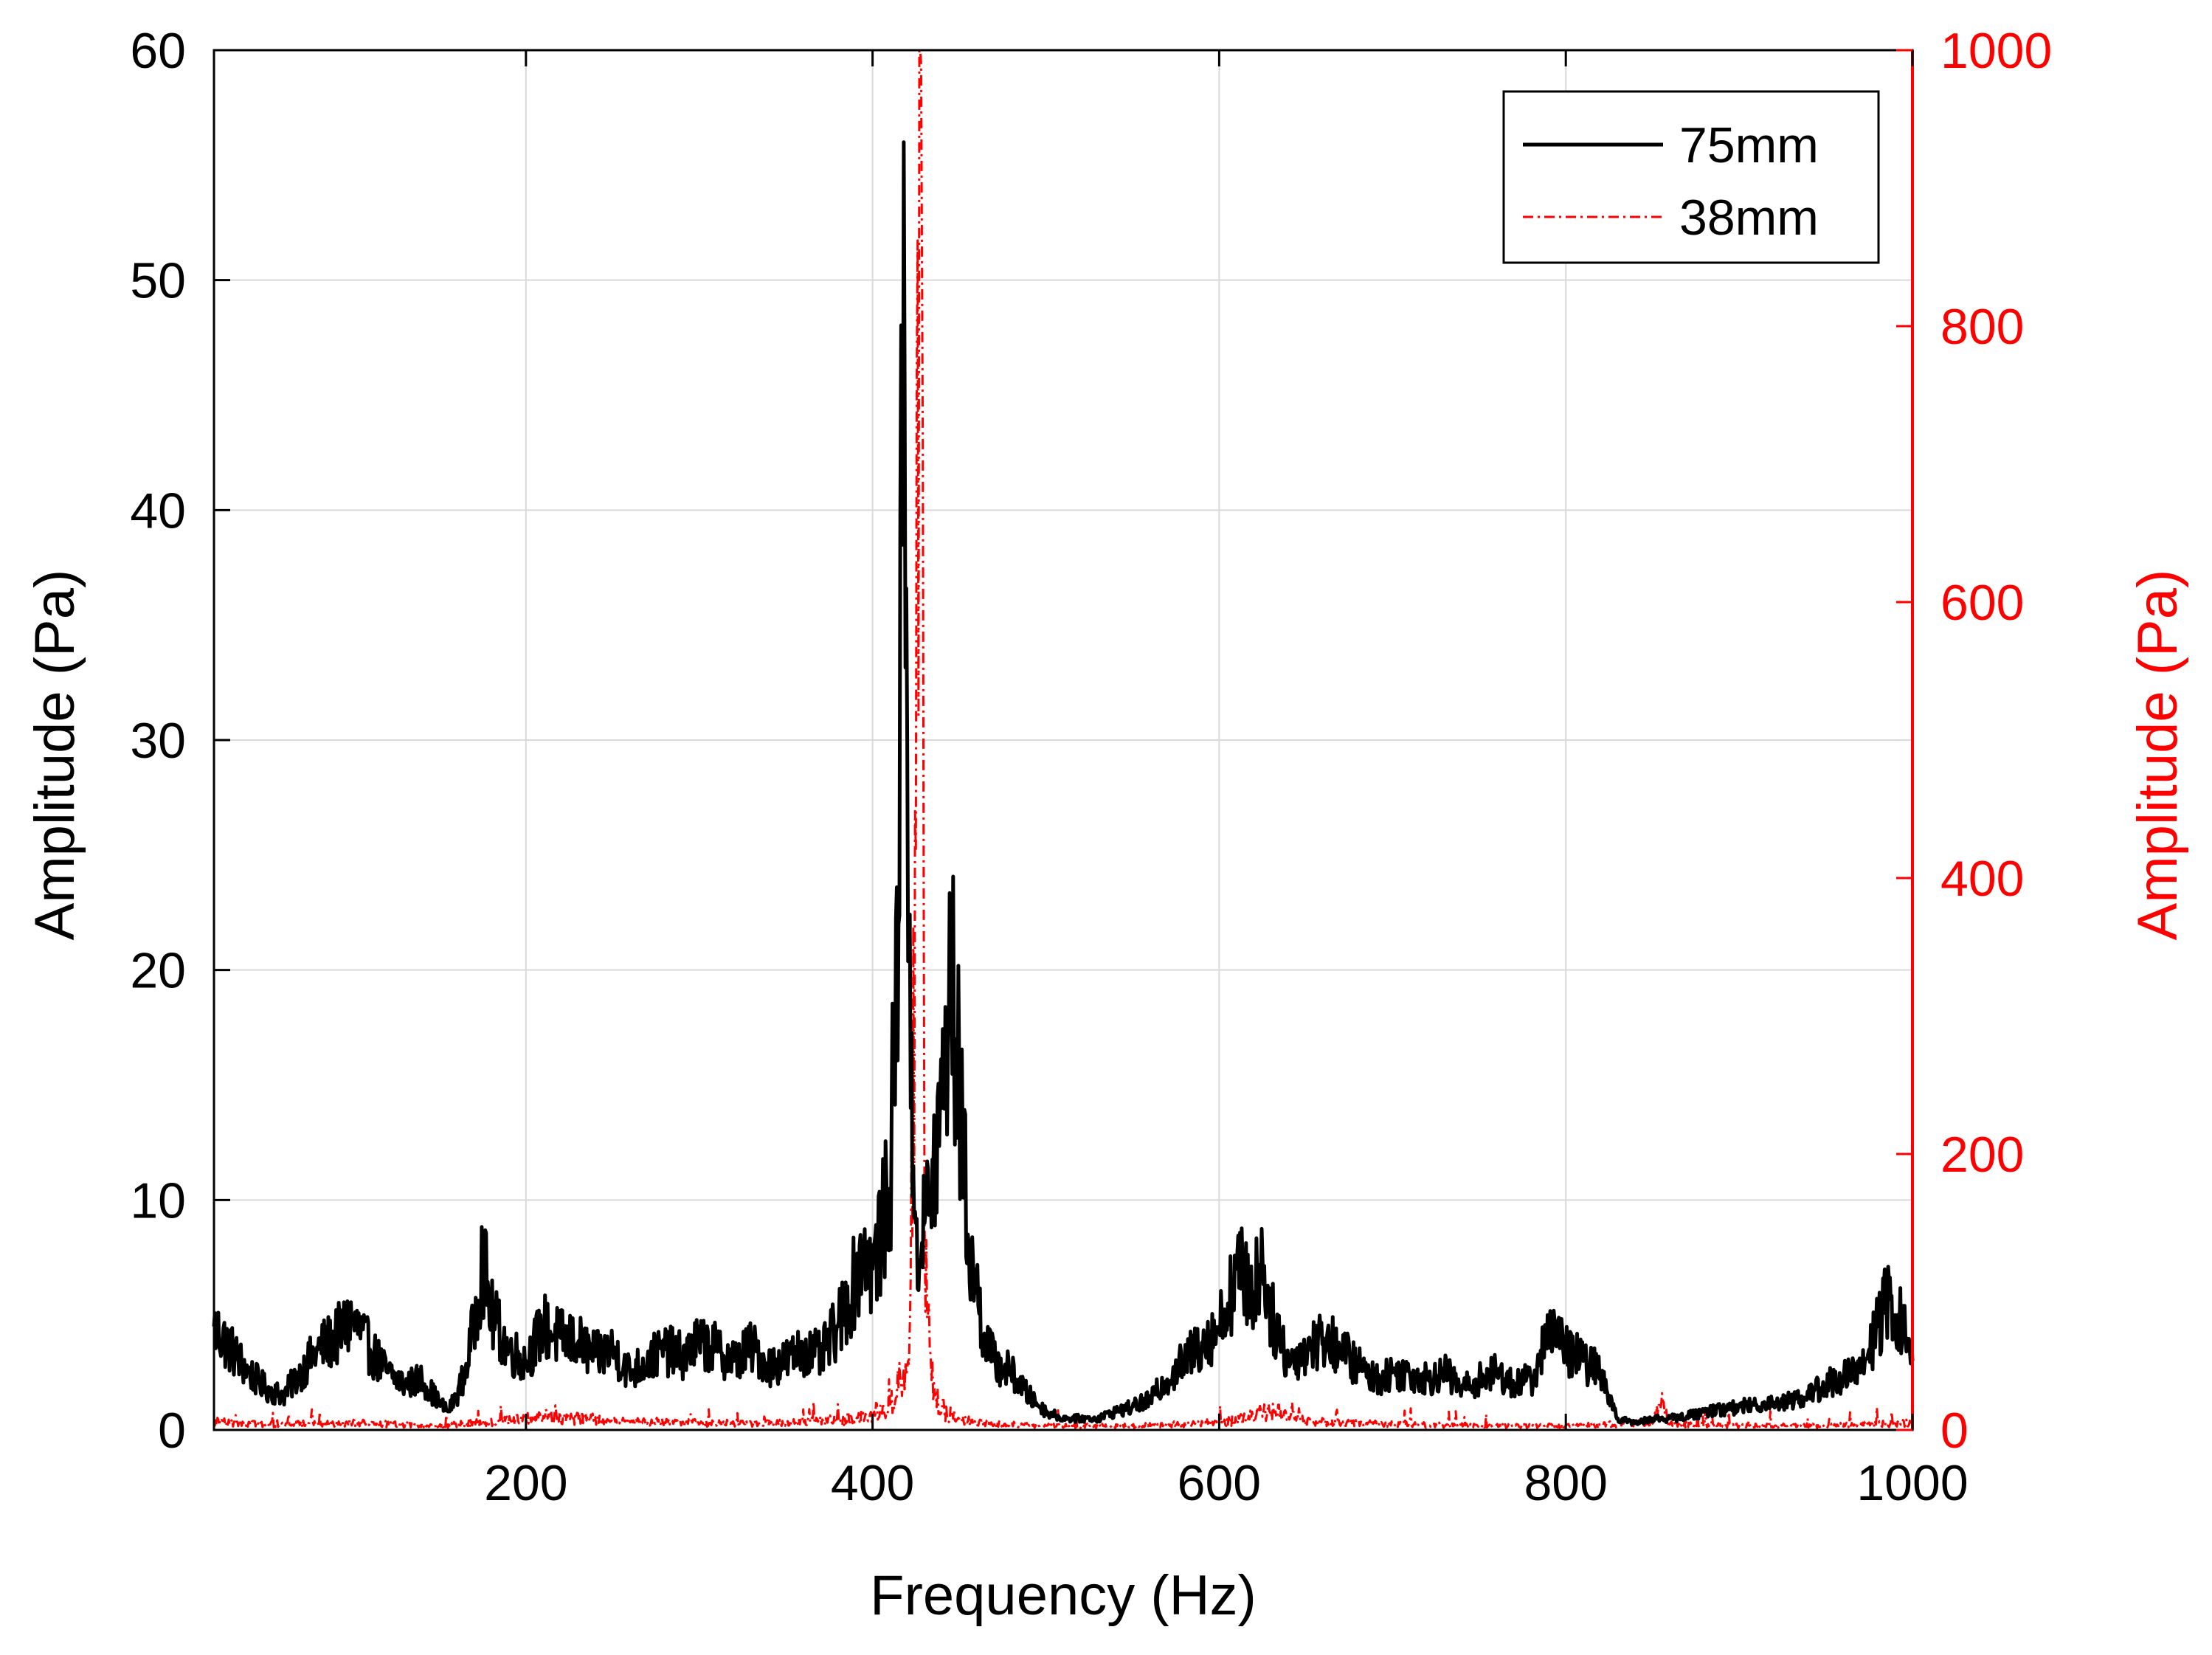 Image resolution: width=2212 pixels, height=1655 pixels. What do you see at coordinates (1912, 1483) in the screenshot?
I see `x-tick-label: 1000` at bounding box center [1912, 1483].